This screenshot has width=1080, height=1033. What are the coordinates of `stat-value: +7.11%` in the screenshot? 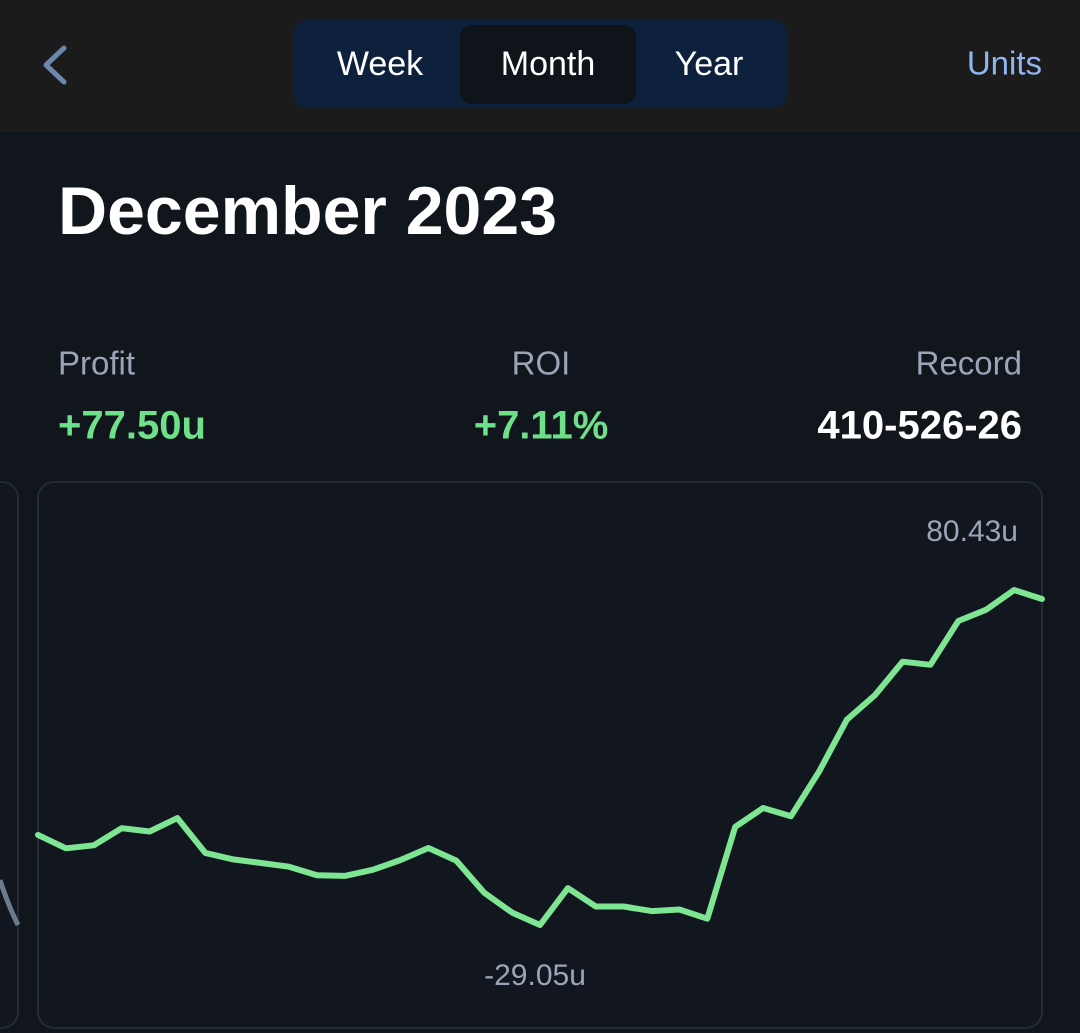 It's located at (541, 426).